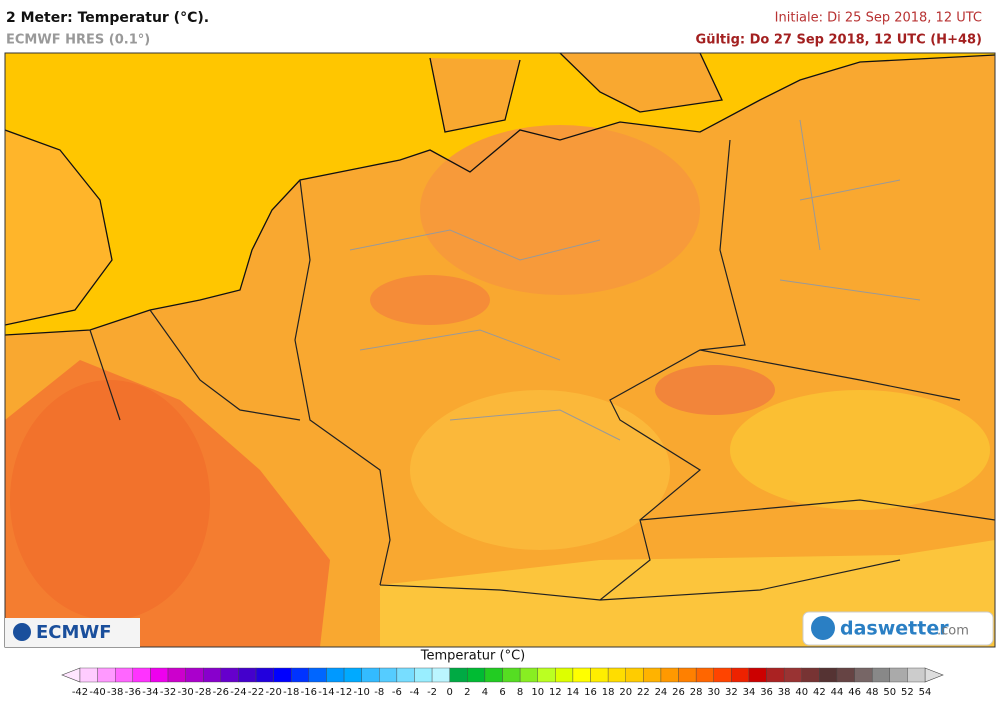 The width and height of the screenshot is (1000, 704). I want to click on colorbar-label: 8, so click(520, 692).